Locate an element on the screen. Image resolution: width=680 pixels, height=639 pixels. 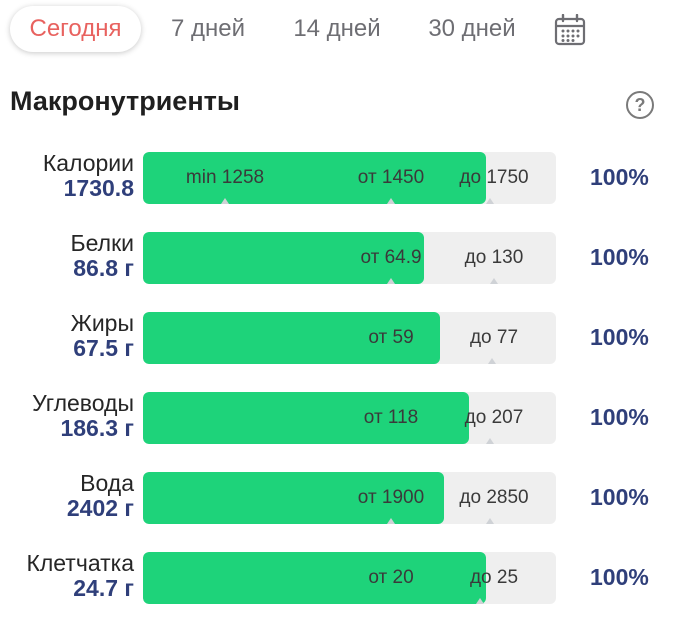
nutrient-row-water: Вода 2402 г от 1900 до 2850 100% is located at coordinates (340, 497).